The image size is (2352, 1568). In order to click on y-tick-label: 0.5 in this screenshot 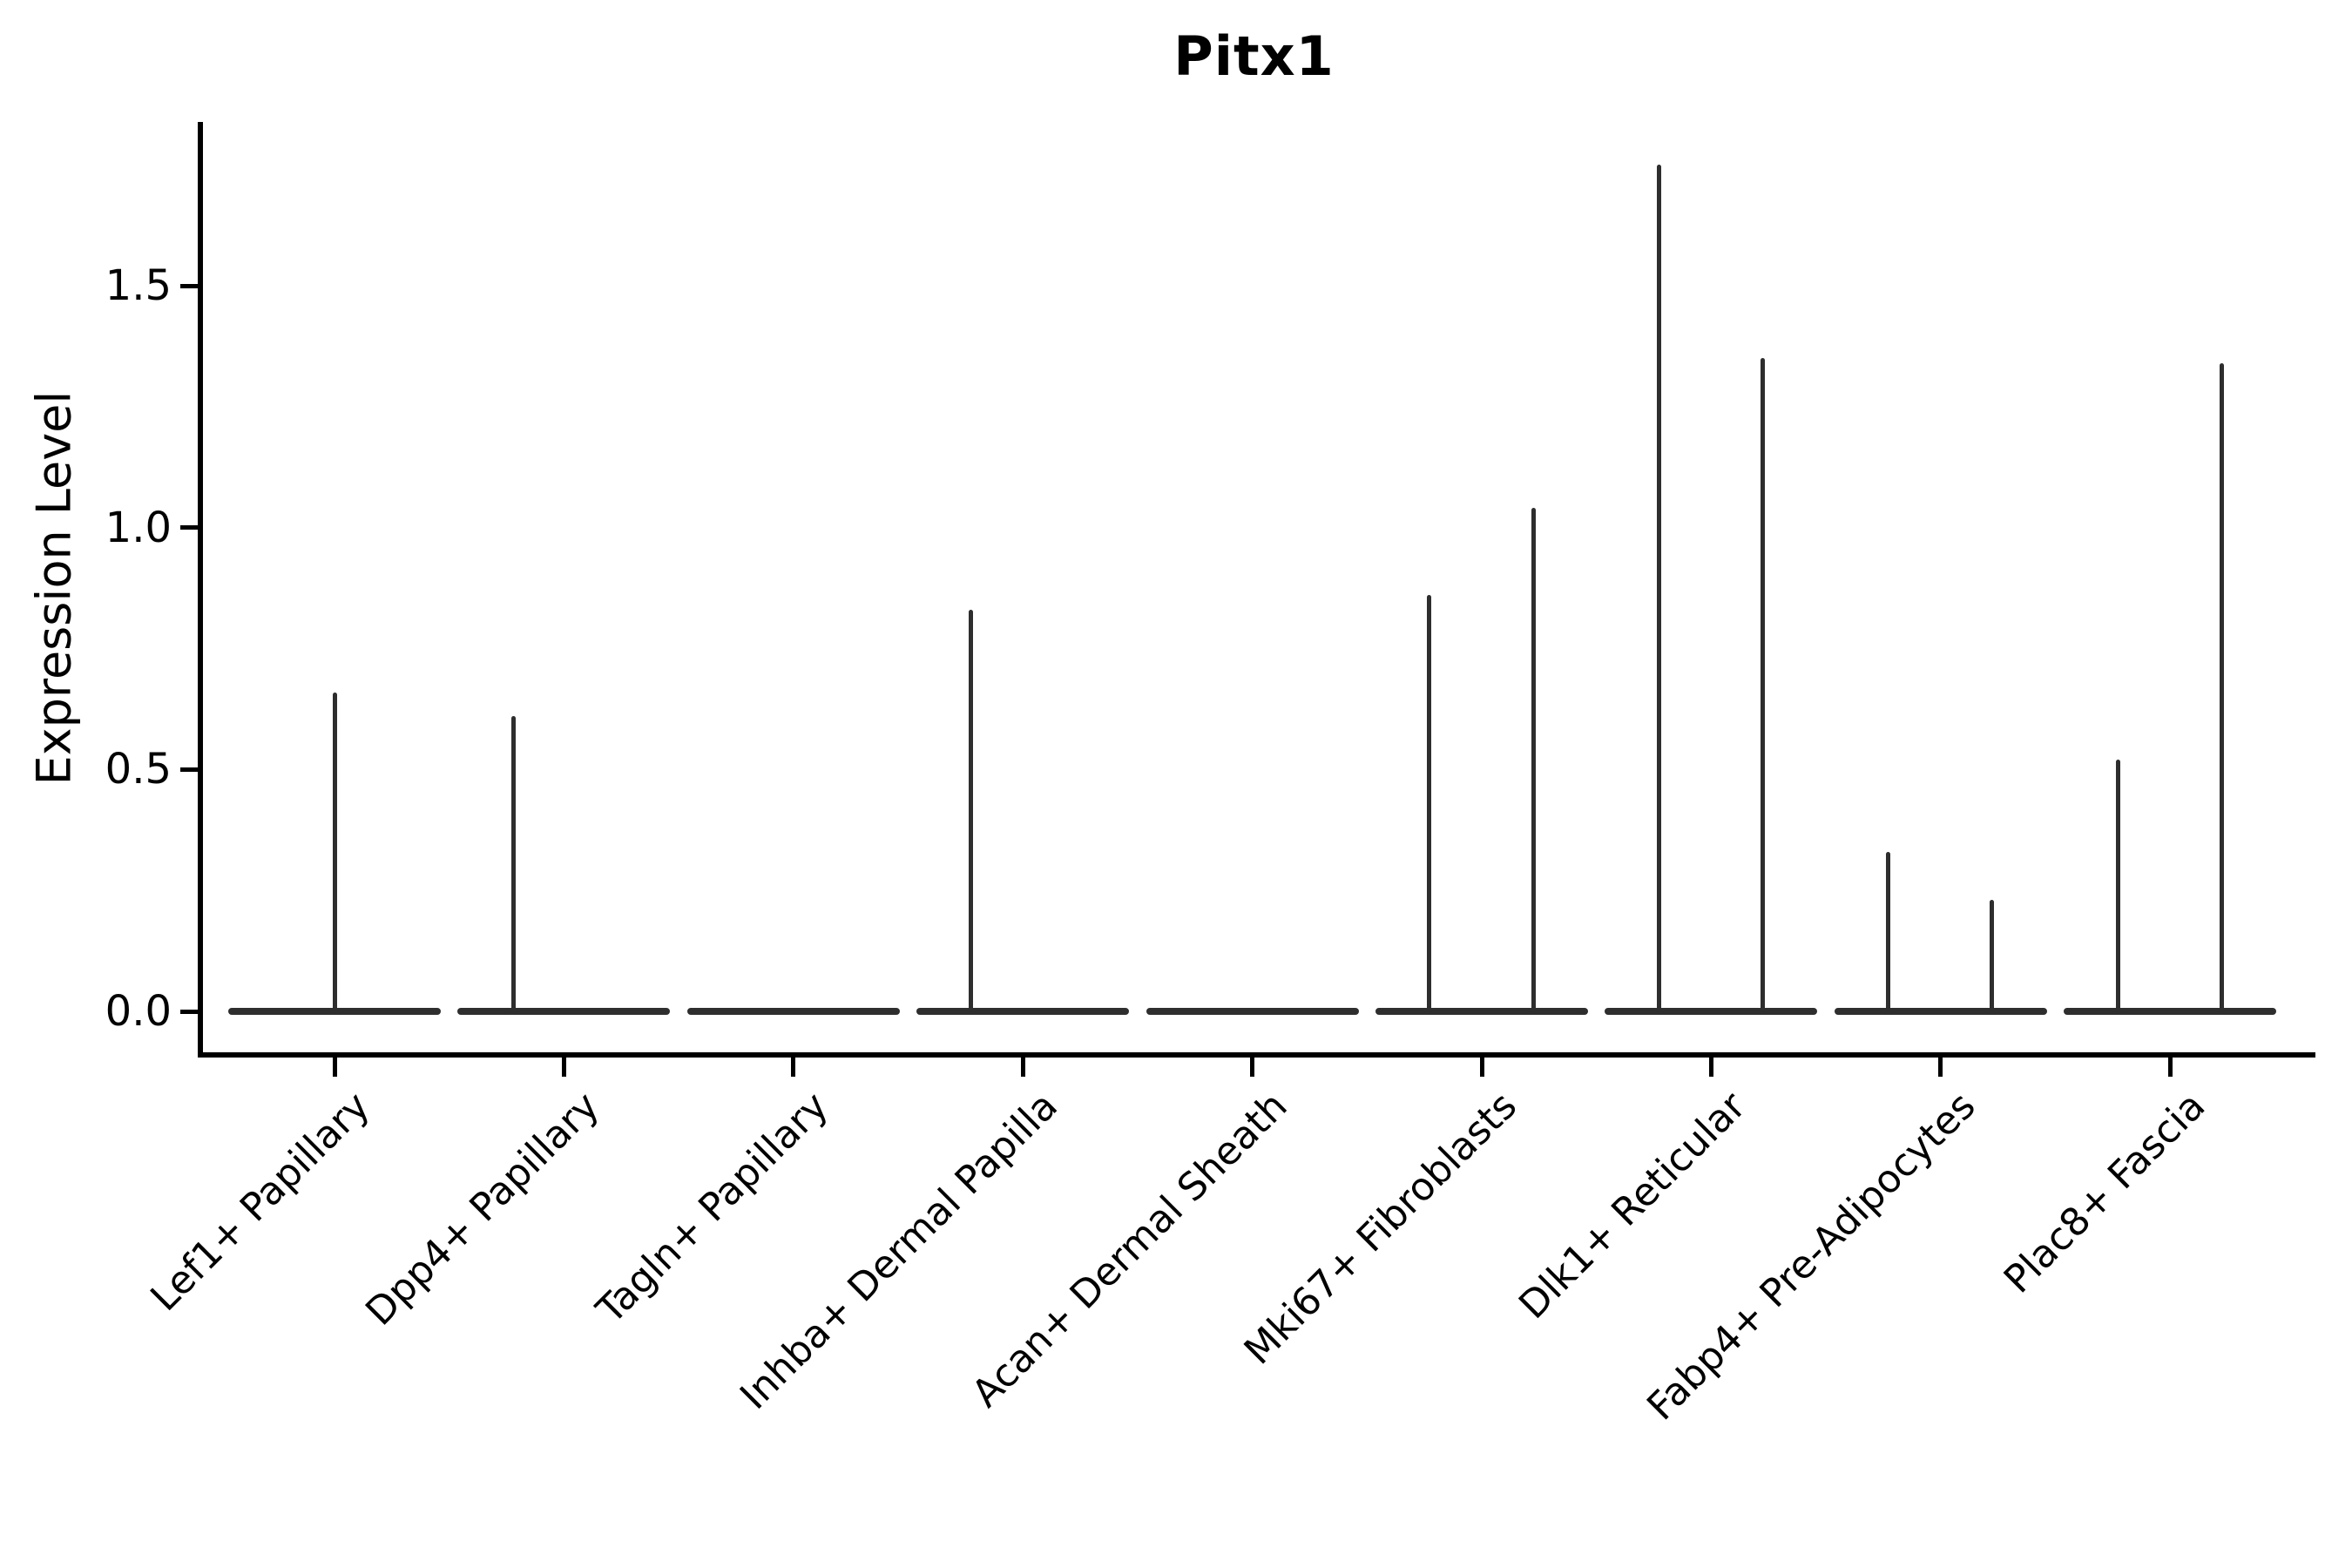, I will do `click(138, 769)`.